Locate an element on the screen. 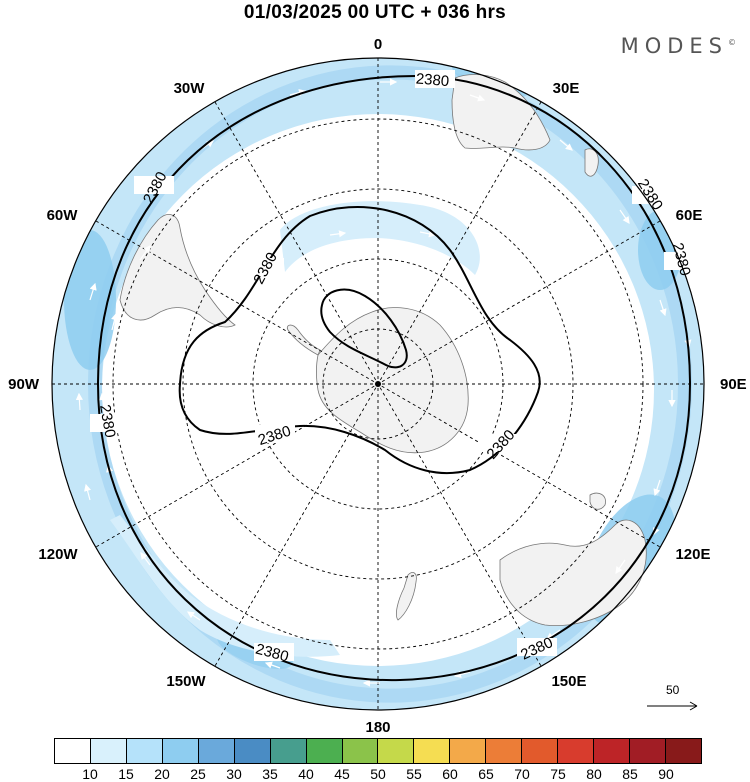 The height and width of the screenshot is (782, 750). brand-name: MODES is located at coordinates (674, 46).